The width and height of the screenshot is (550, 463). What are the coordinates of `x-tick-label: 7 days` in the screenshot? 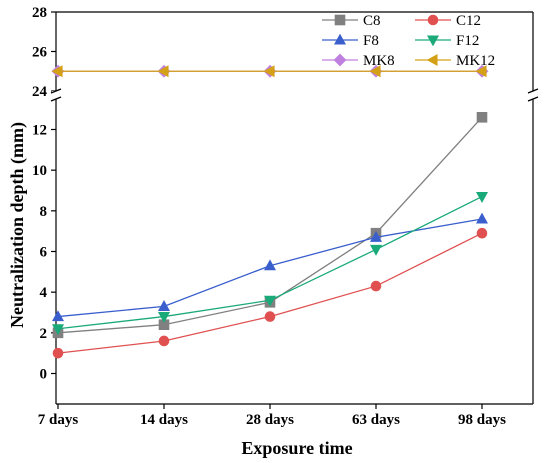 It's located at (58, 420).